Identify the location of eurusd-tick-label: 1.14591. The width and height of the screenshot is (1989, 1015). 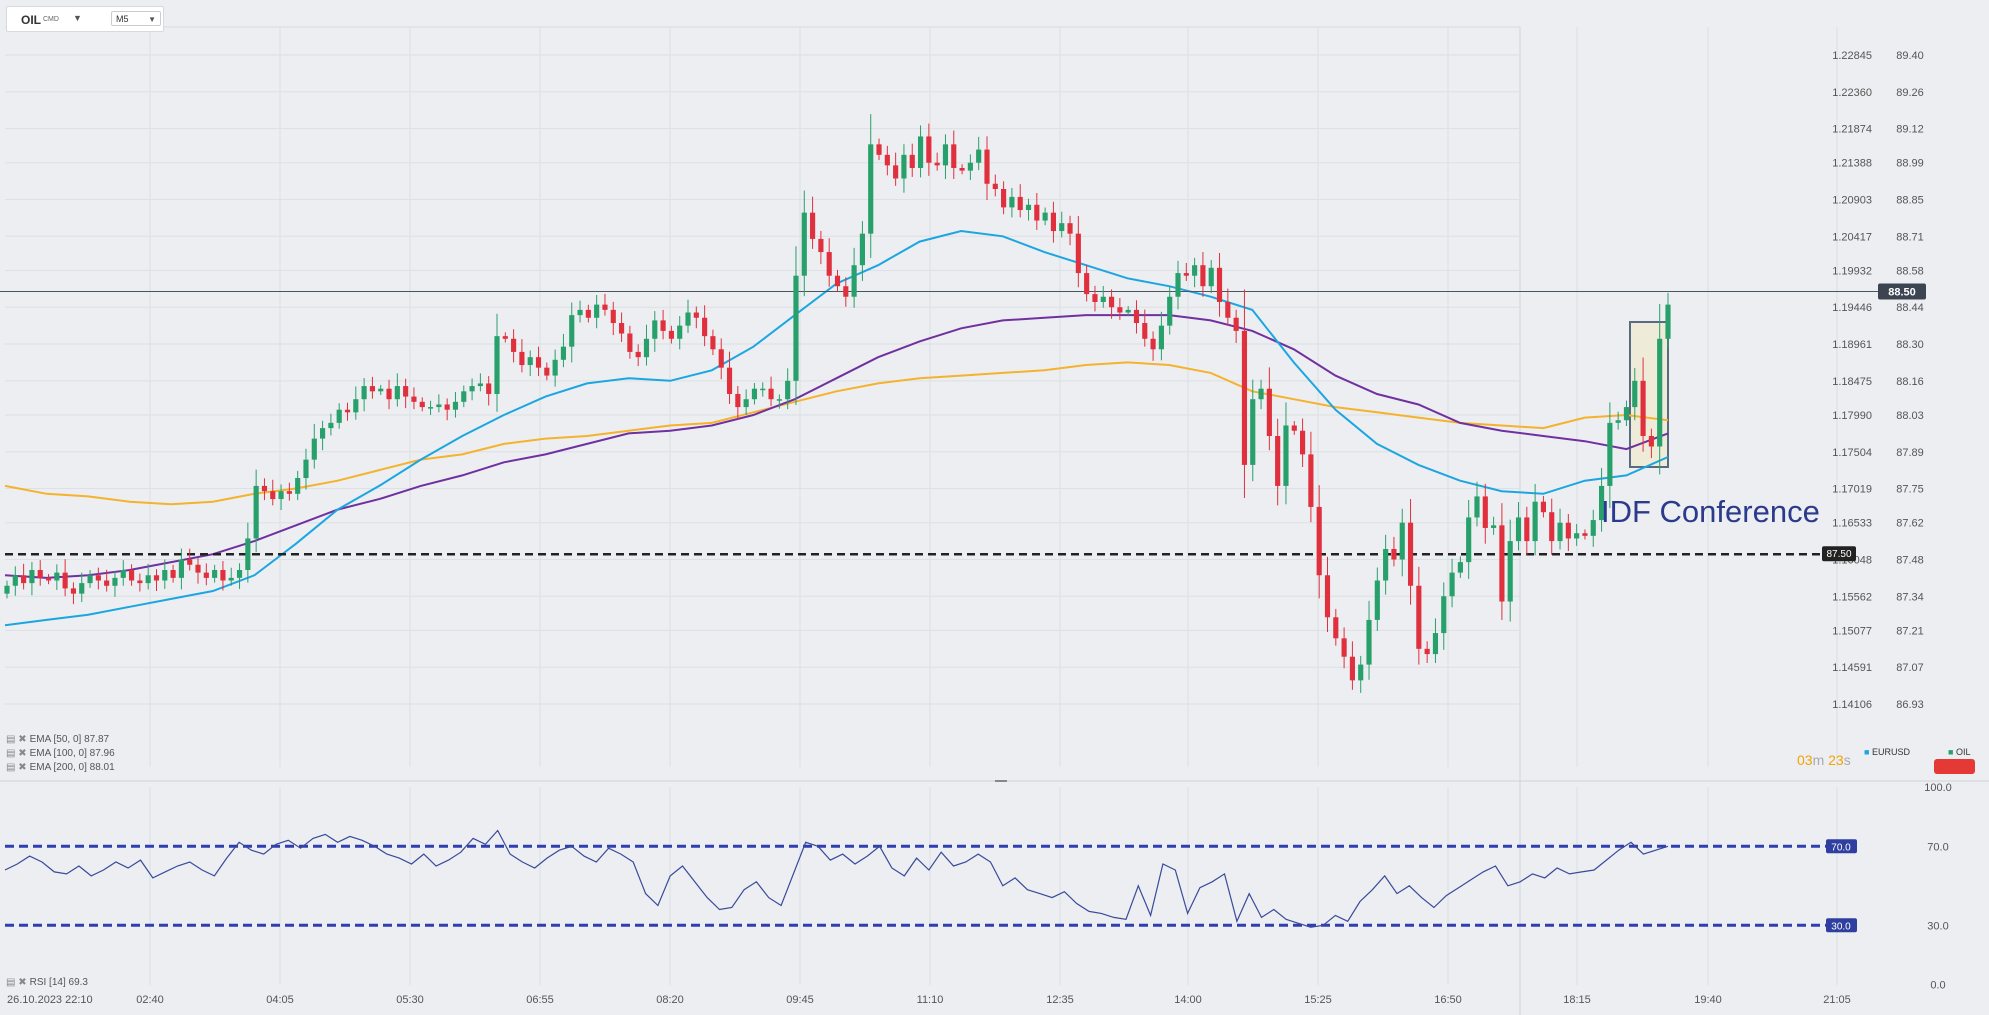
(1852, 668).